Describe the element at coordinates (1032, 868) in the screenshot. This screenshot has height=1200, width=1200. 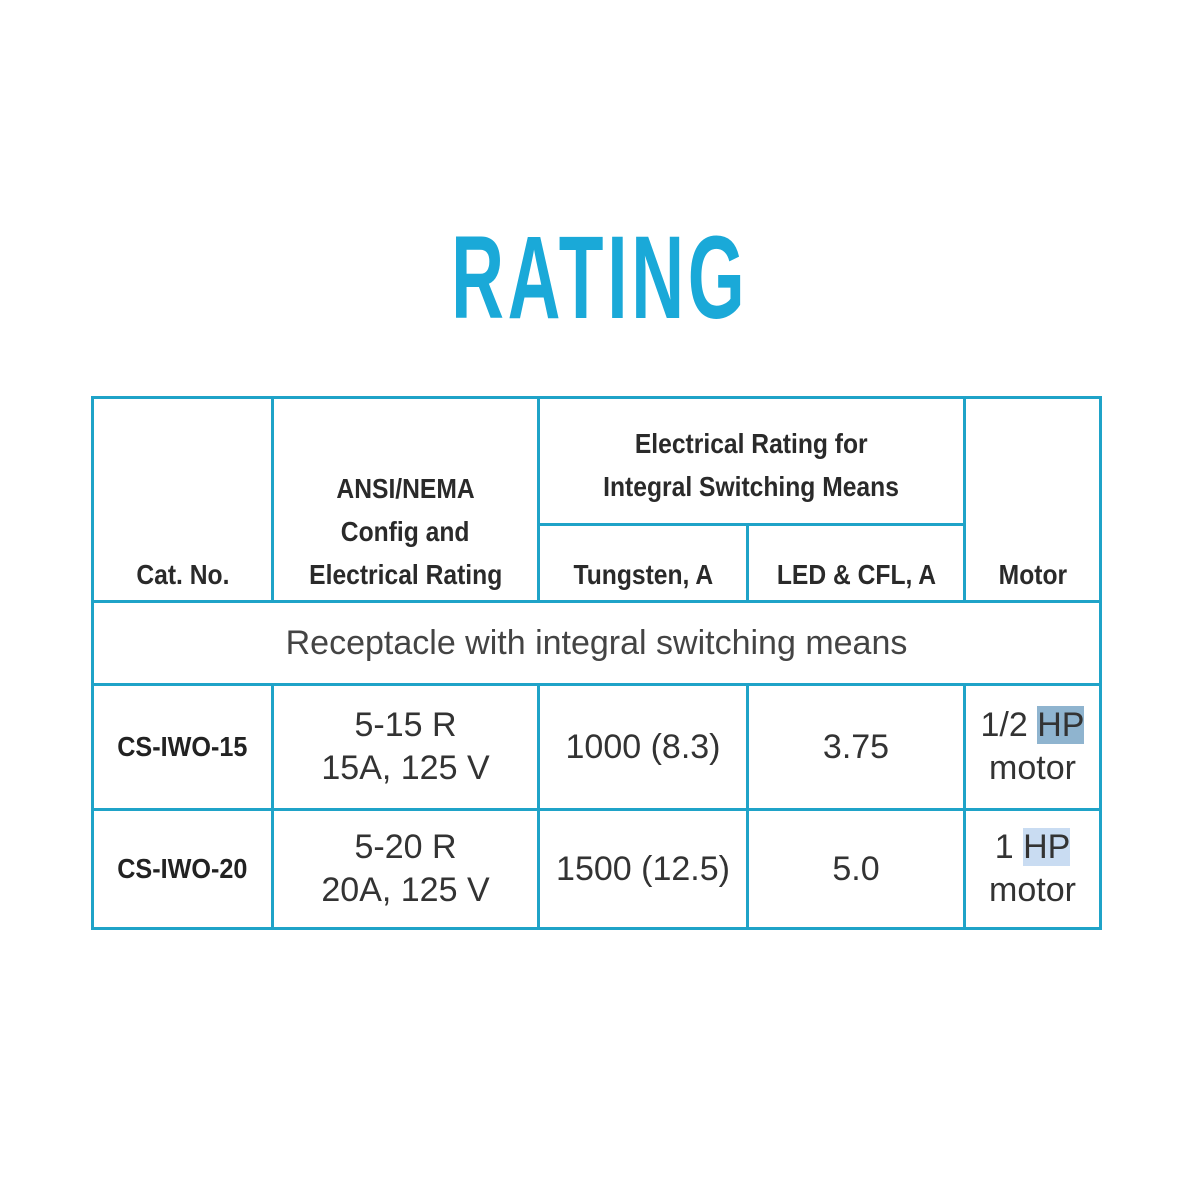
I see `motor-cell: 1 HP motor` at that location.